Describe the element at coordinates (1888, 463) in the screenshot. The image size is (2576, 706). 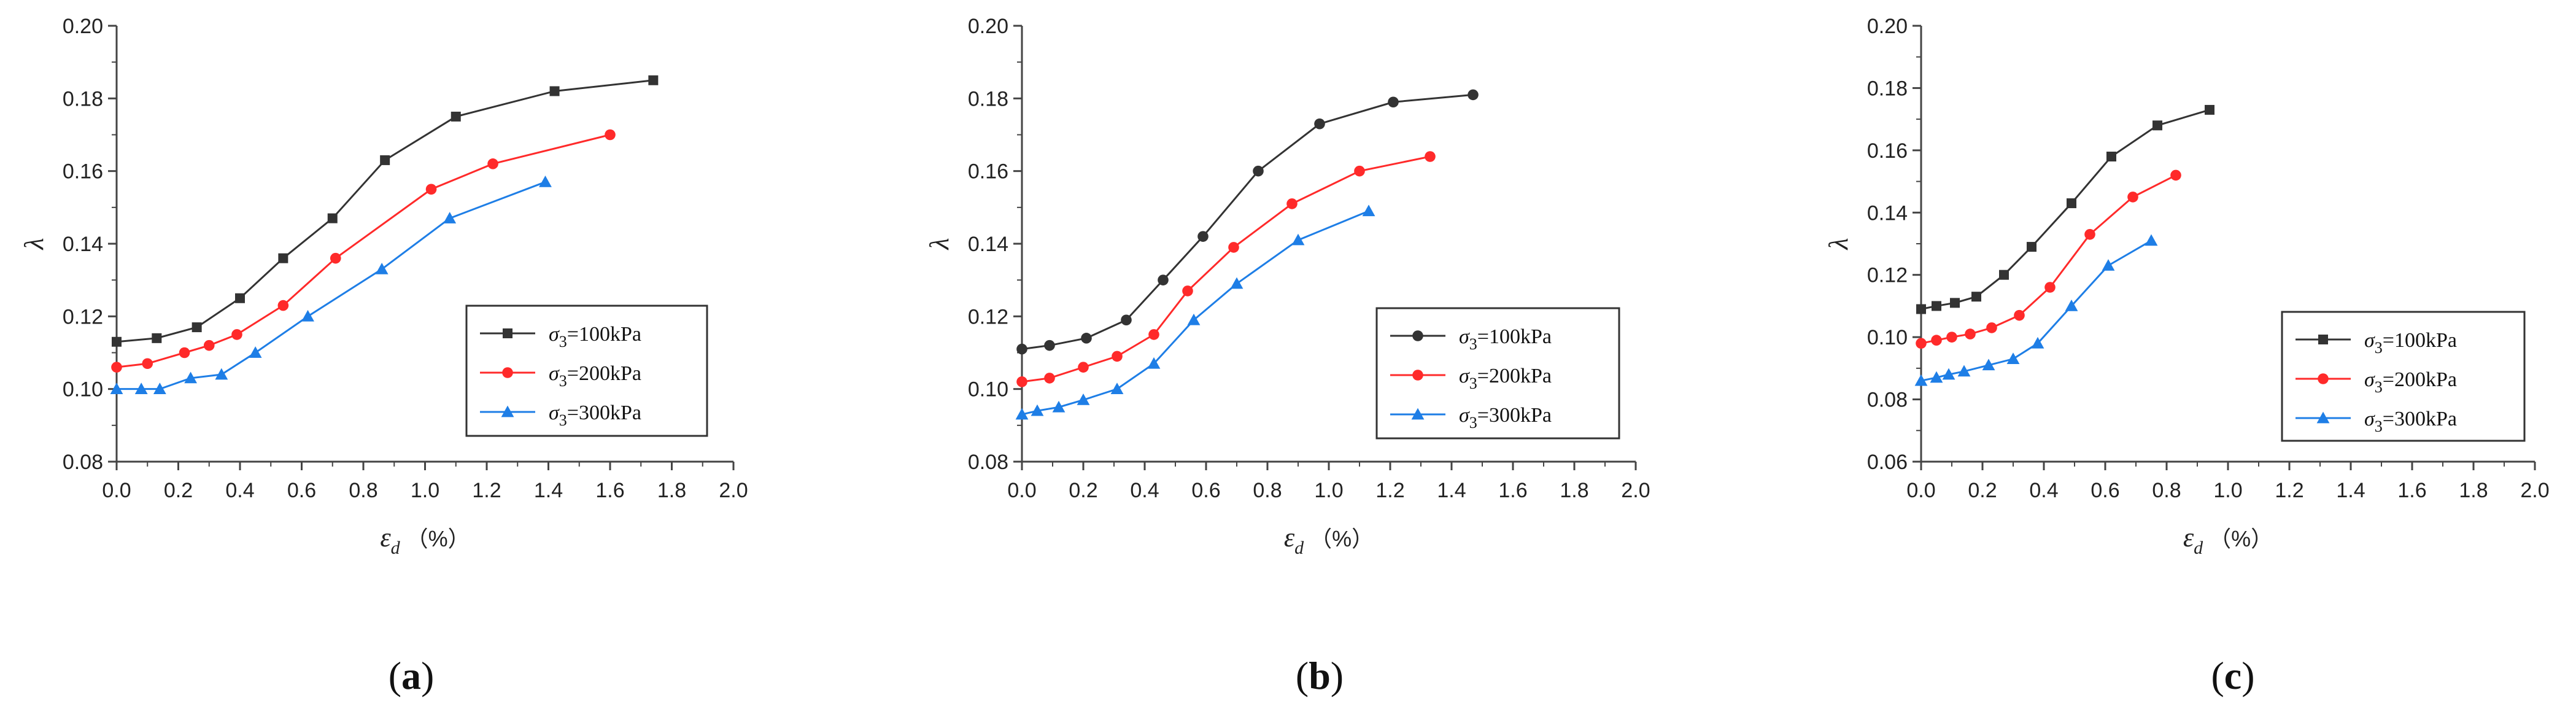
I see `y-tick-label: 0.06` at that location.